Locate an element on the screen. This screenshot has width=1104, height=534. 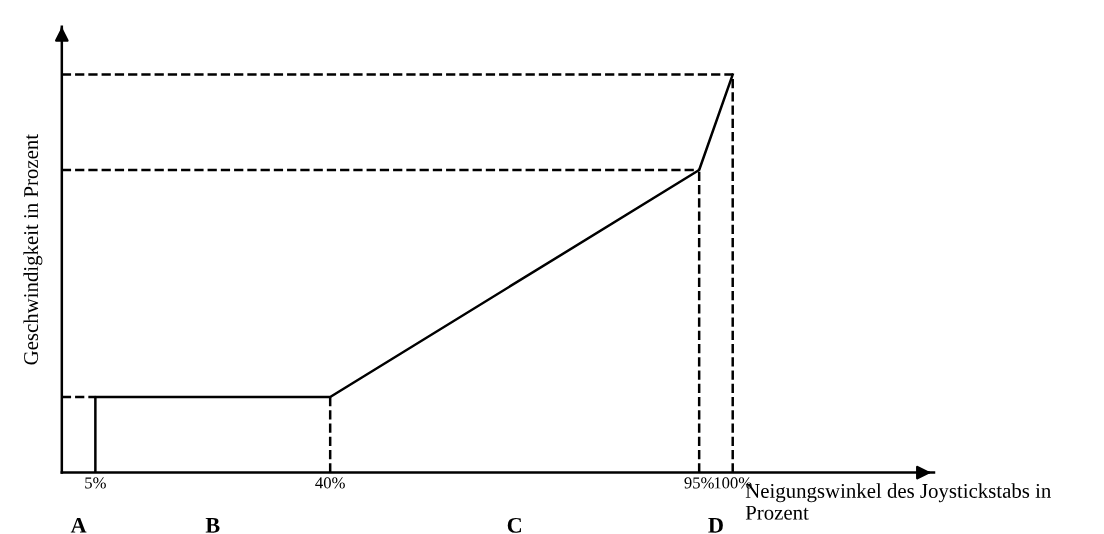
text: B is located at coordinates (212, 525).